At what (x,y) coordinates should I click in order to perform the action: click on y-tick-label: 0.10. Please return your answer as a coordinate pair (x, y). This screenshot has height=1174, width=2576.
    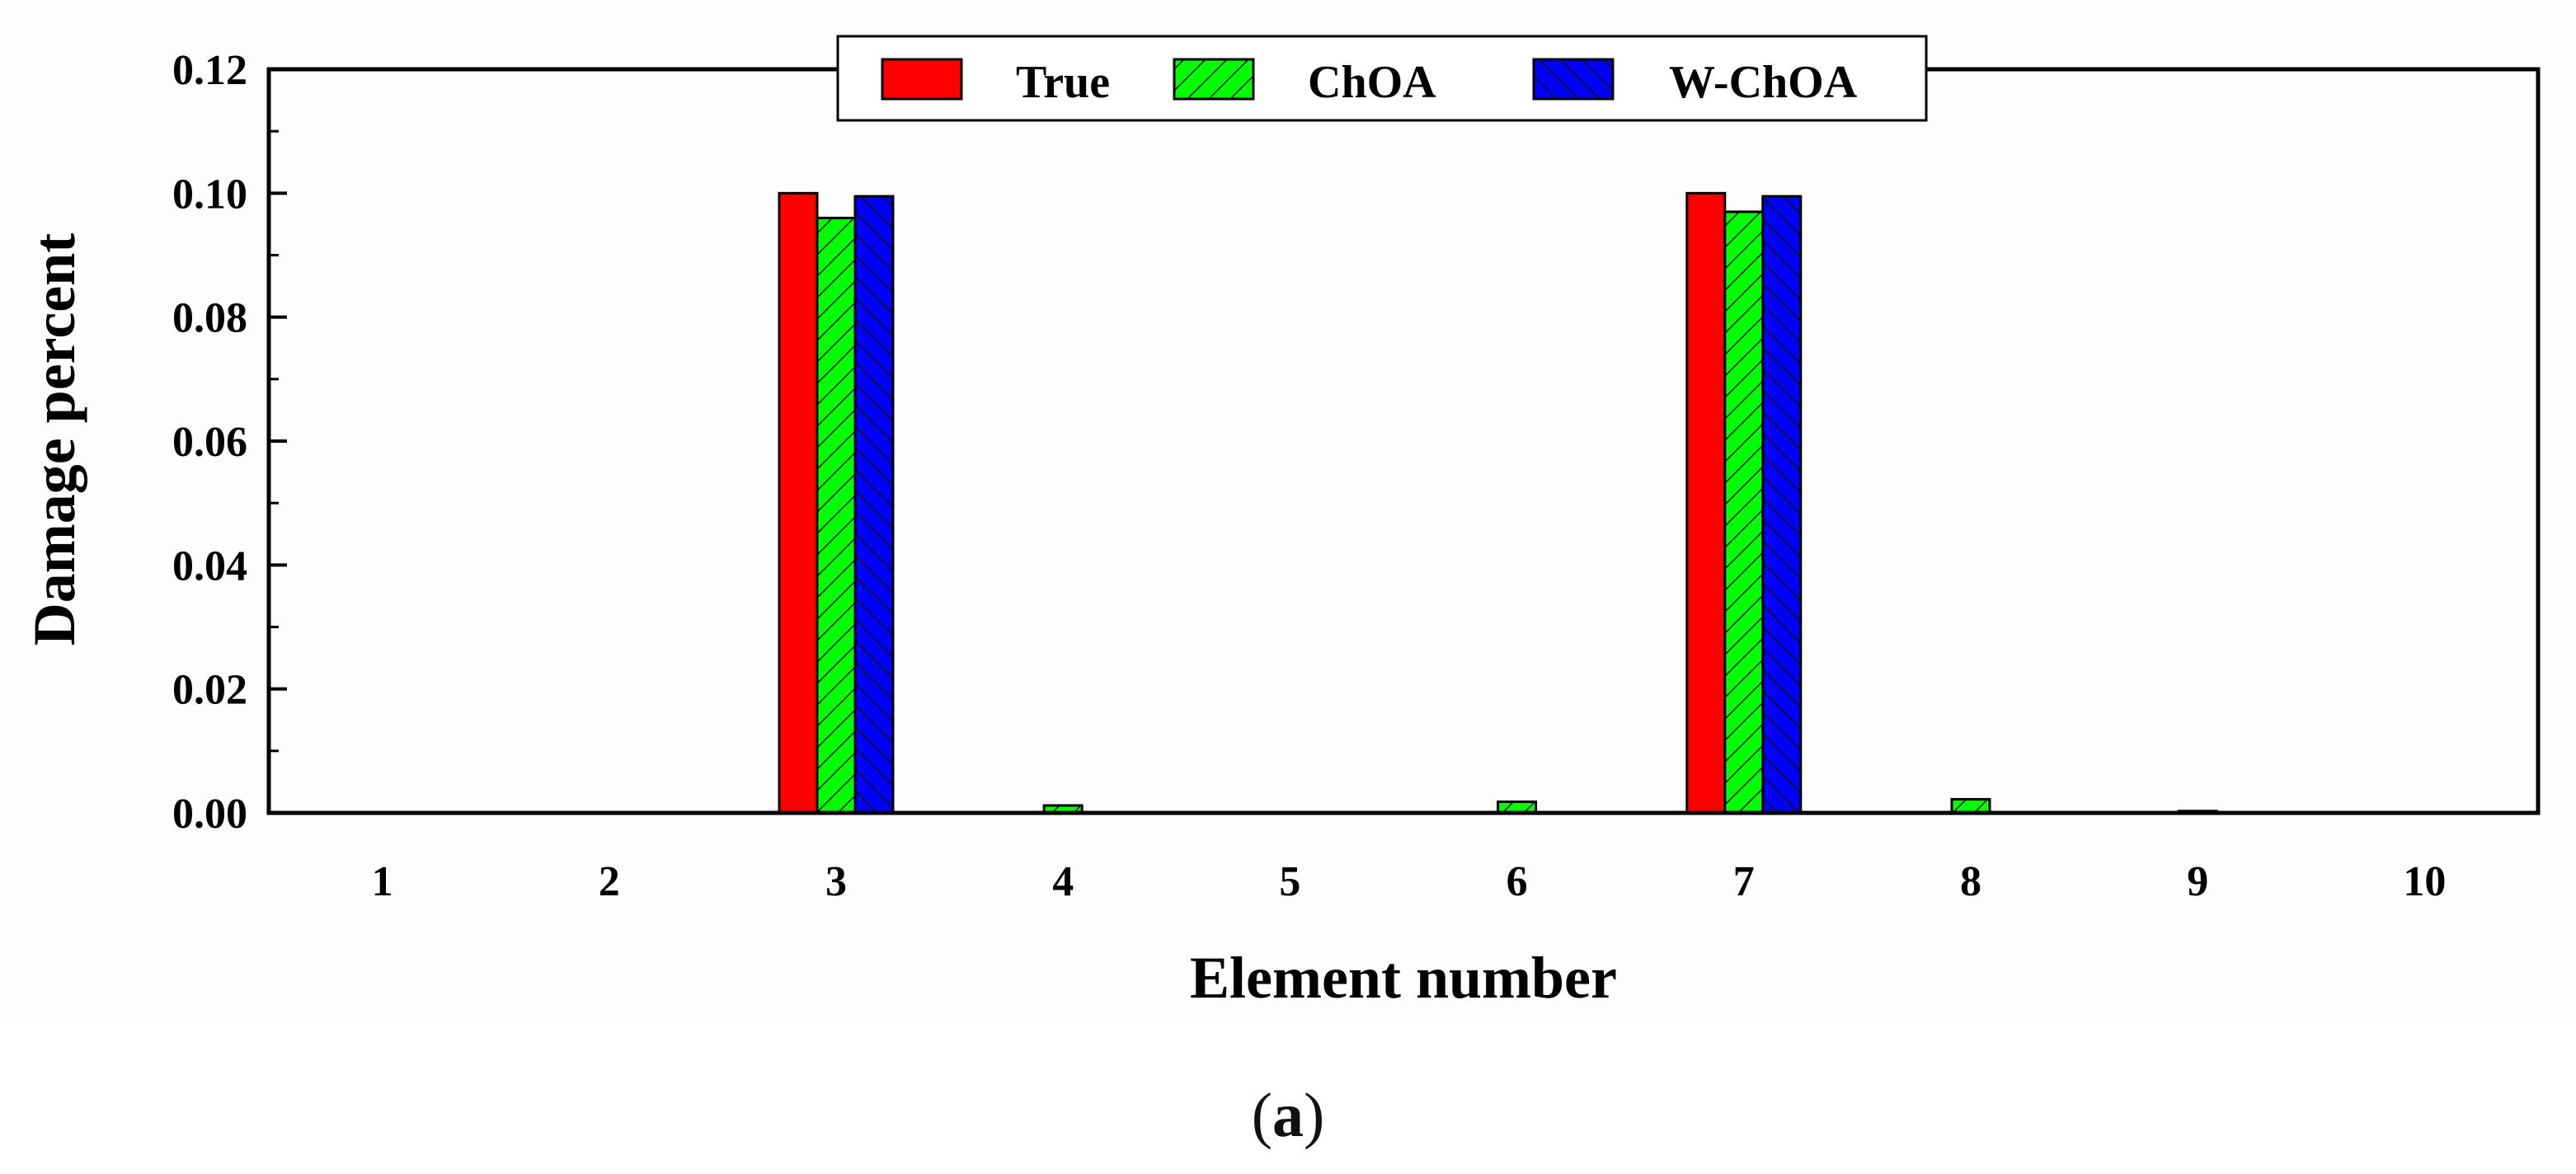
    Looking at the image, I should click on (209, 194).